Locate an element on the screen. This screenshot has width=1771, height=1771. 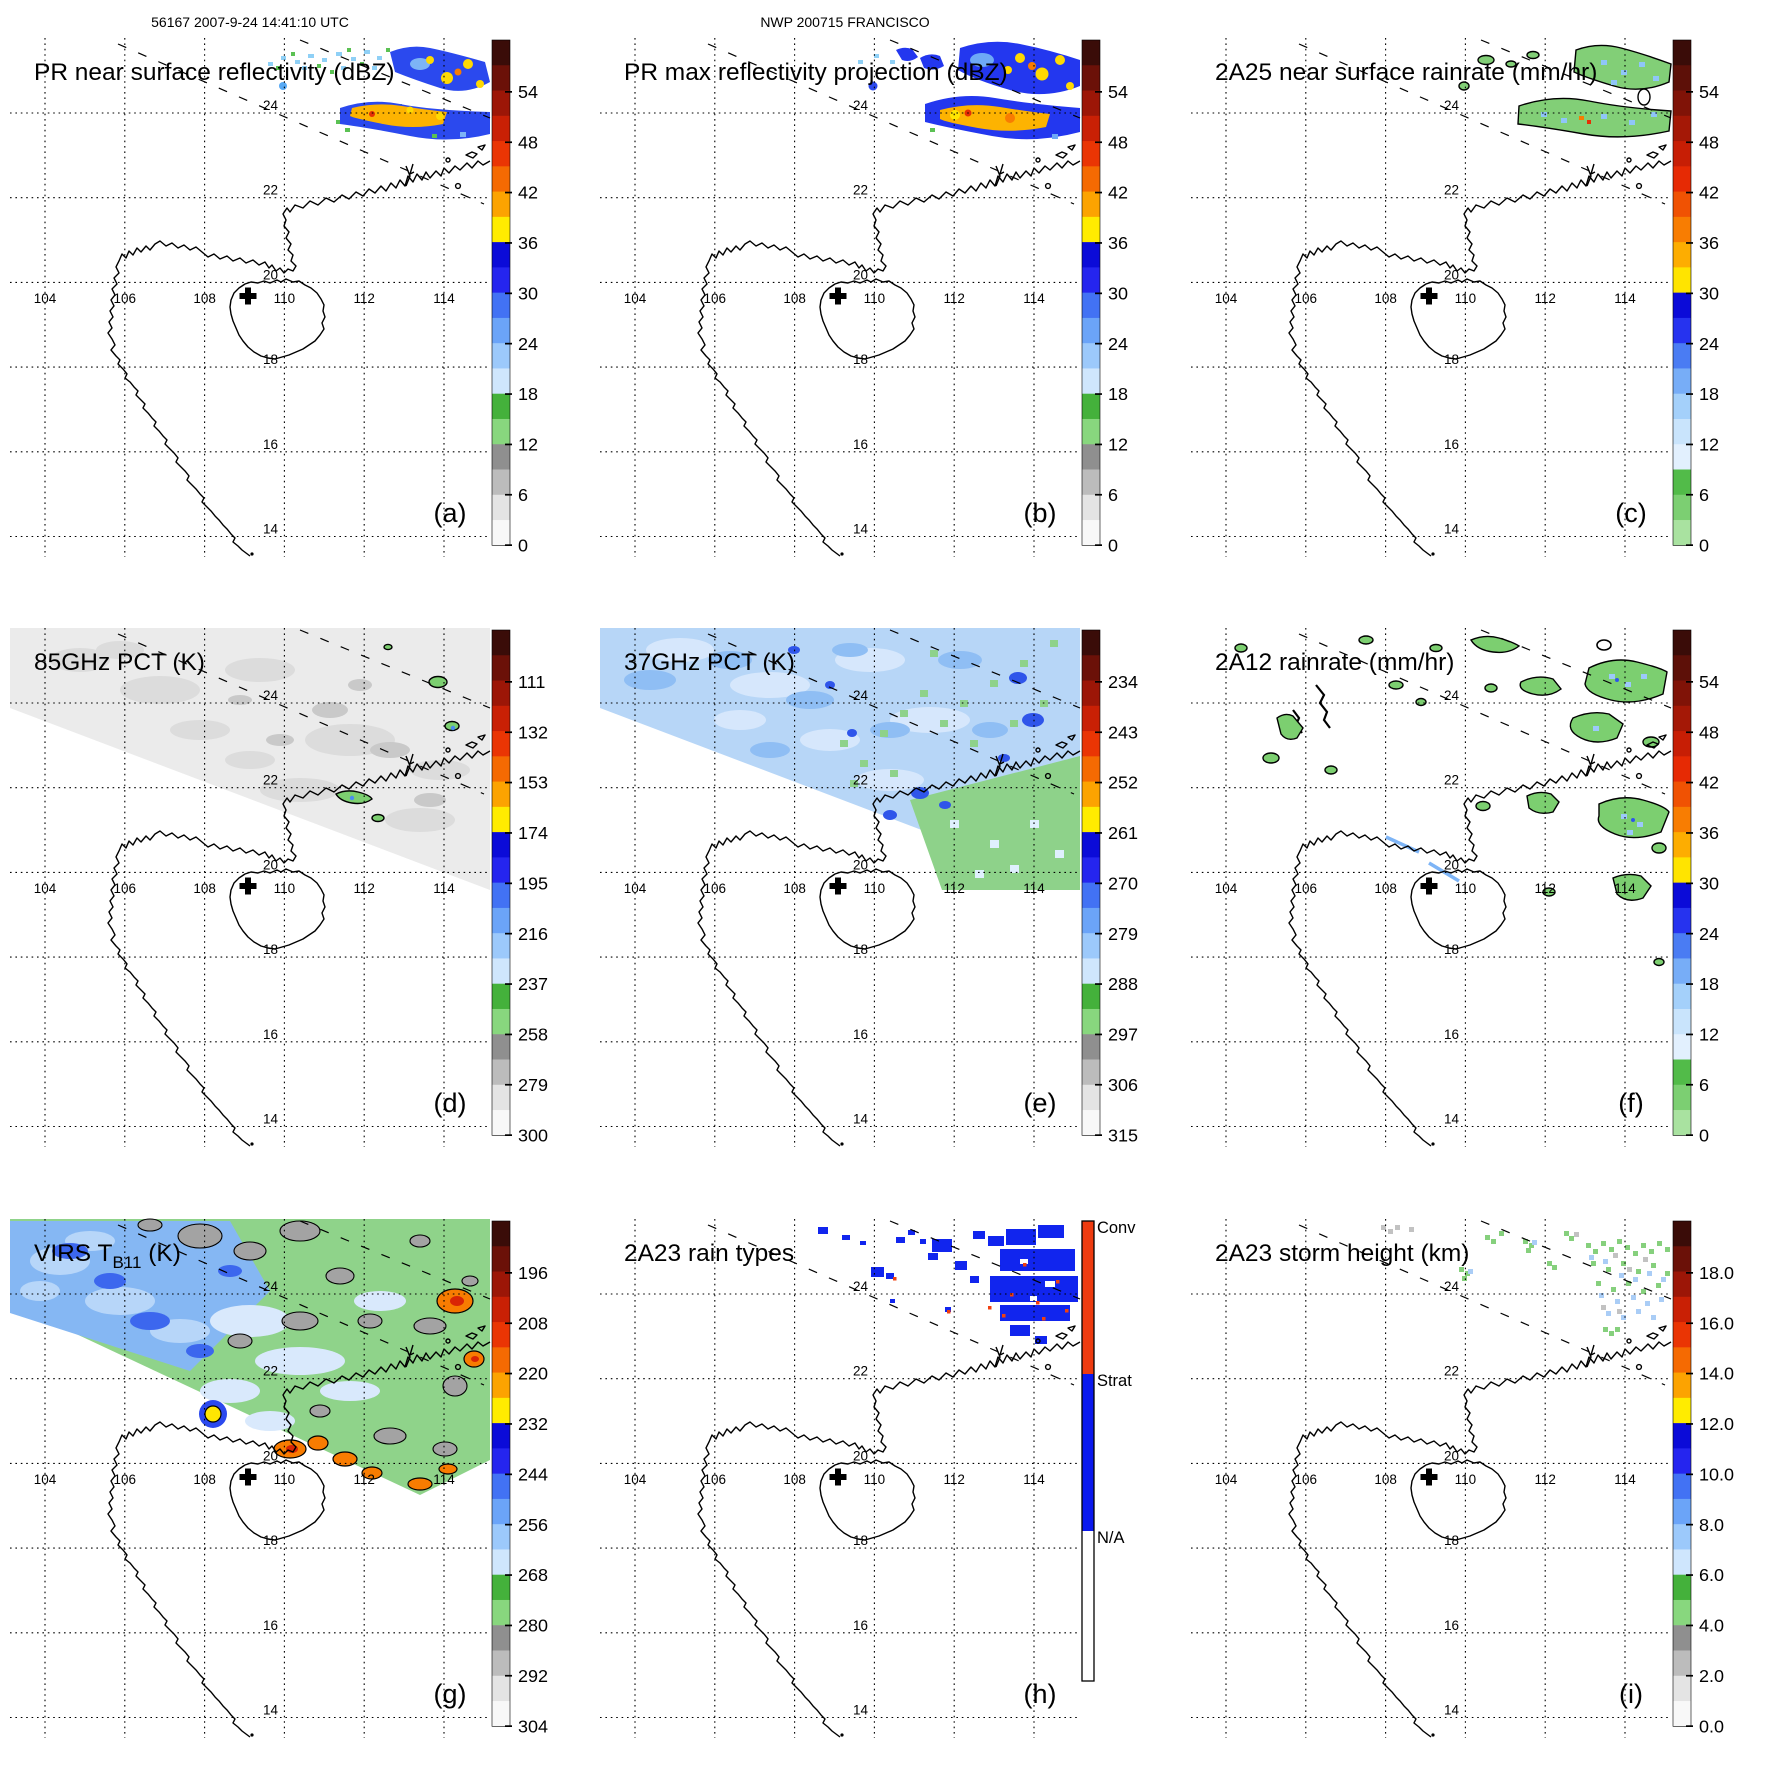
colorbar-tick-label: 18.0 is located at coordinates (1716, 1273).